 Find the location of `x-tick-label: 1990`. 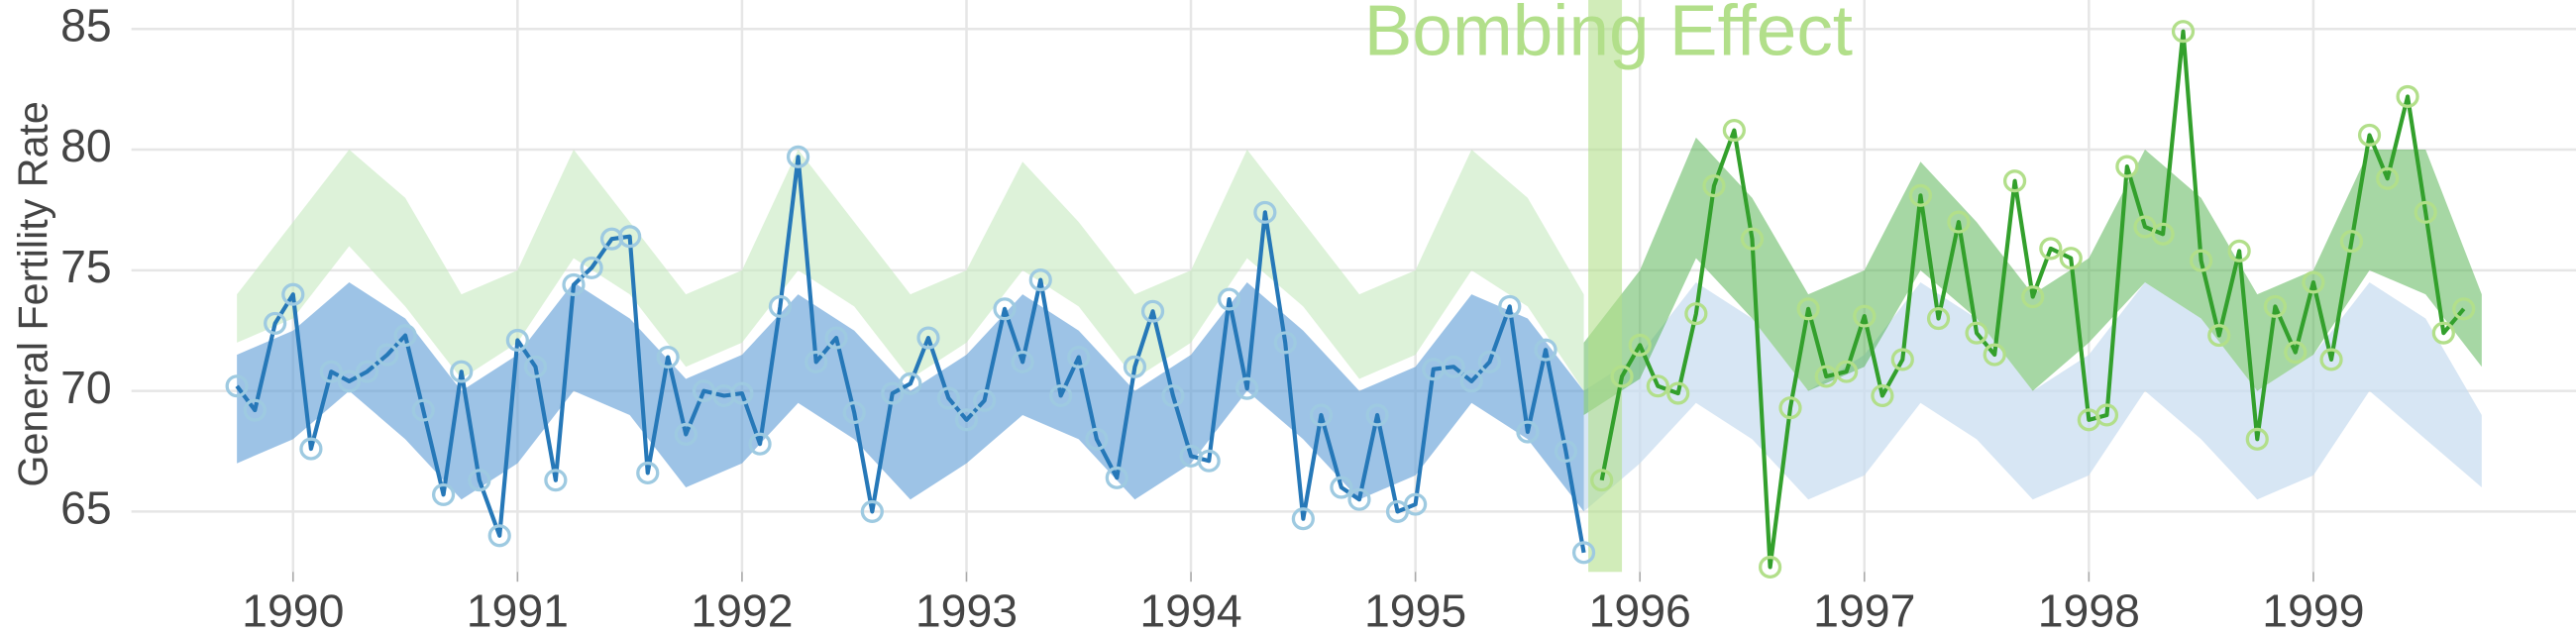

x-tick-label: 1990 is located at coordinates (293, 609).